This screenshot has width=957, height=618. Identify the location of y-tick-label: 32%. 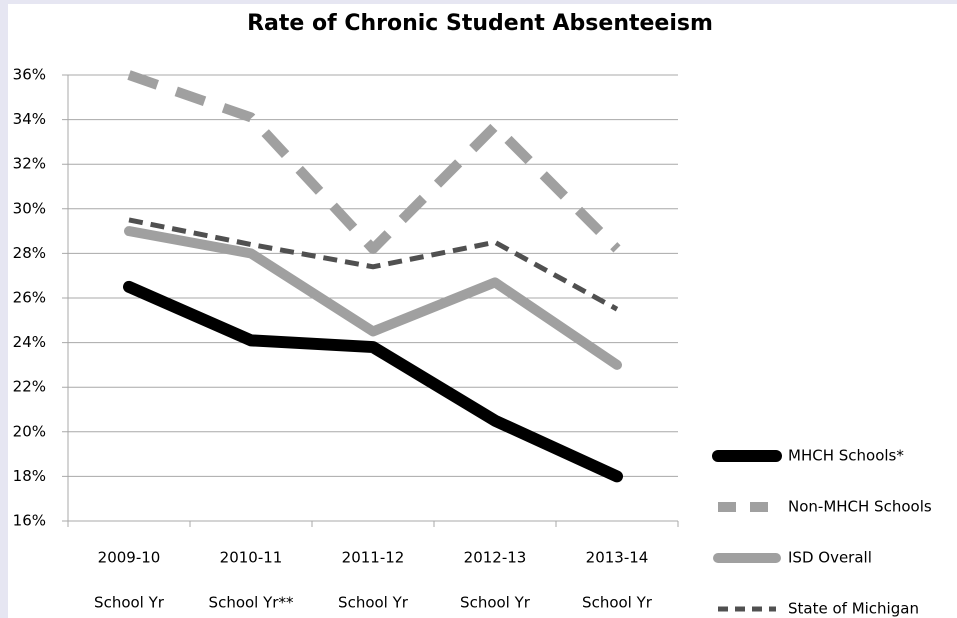
(29, 164).